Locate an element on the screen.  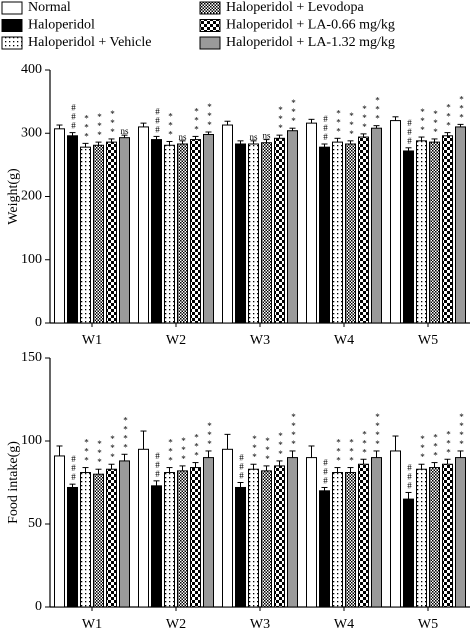
significance-label: ns is located at coordinates (266, 136).